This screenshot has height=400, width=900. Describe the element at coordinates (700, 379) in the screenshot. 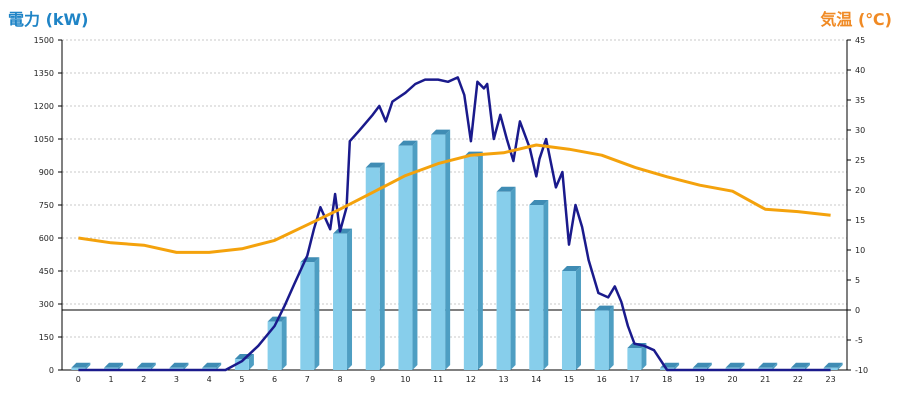

I see `x-tick-label: 19` at that location.